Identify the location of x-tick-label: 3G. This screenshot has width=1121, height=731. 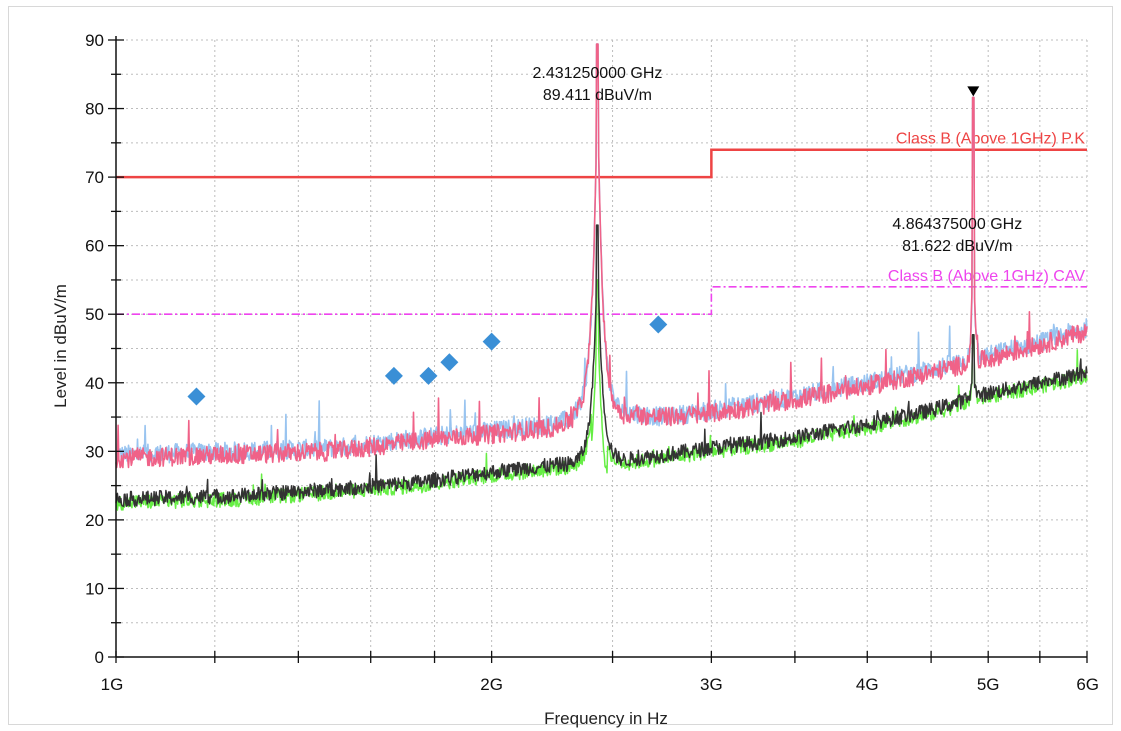
(711, 684).